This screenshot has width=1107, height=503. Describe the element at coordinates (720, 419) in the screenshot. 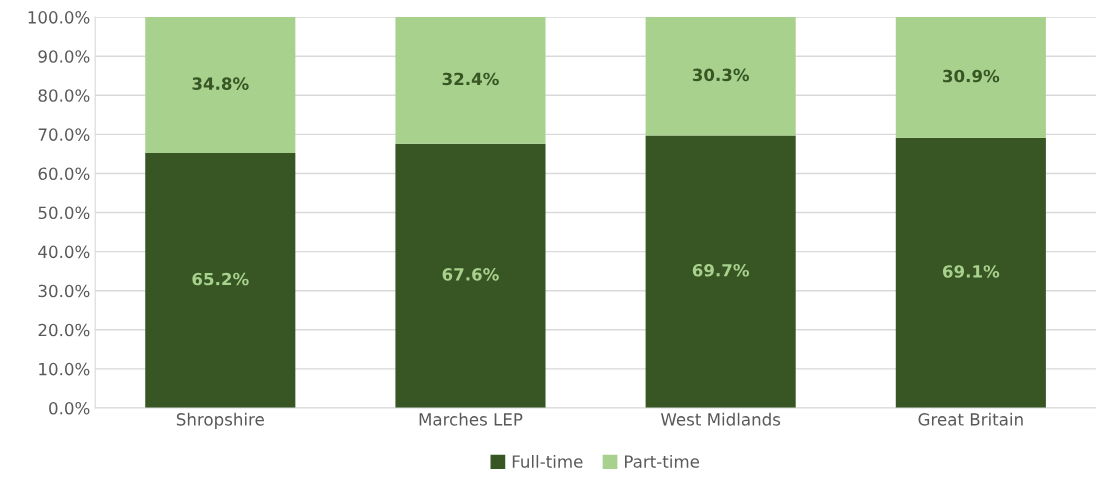

I see `x-tick-label: West Midlands` at that location.